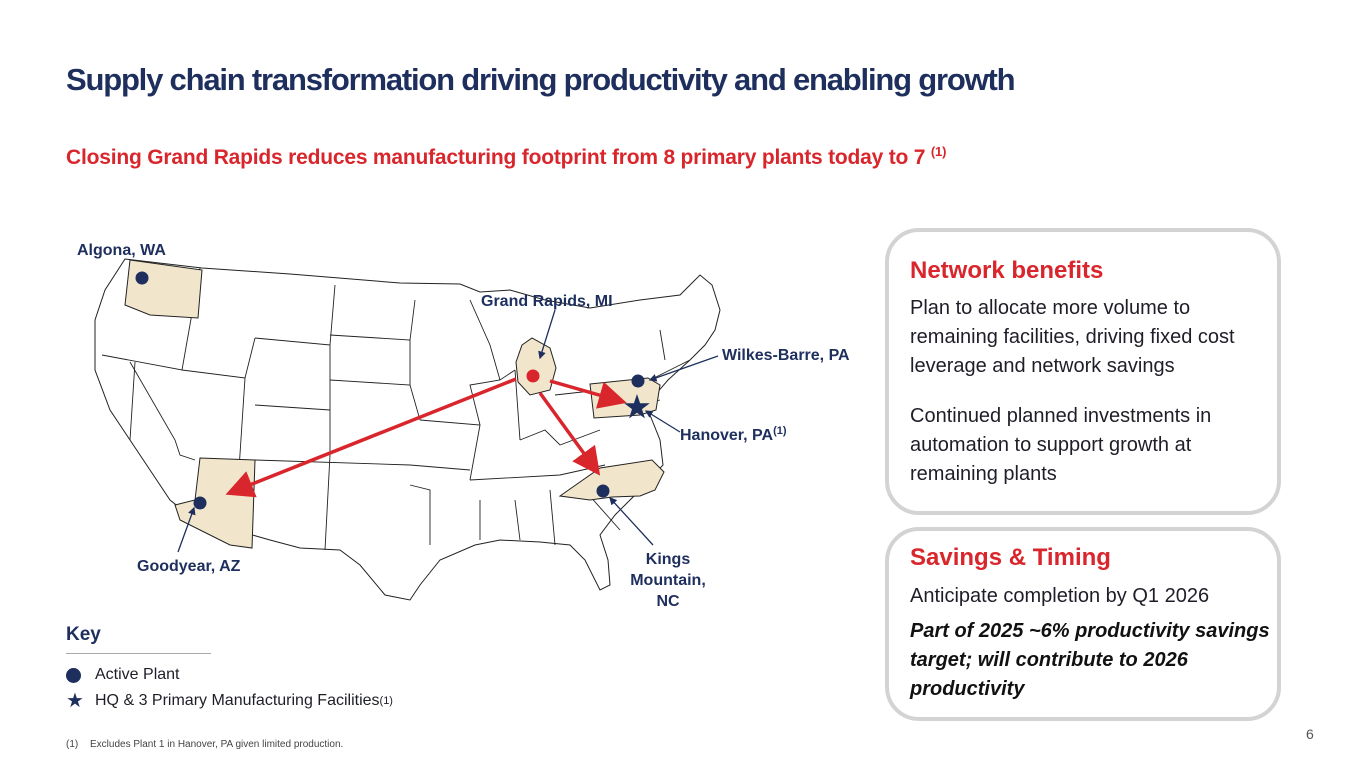 The image size is (1365, 768). Describe the element at coordinates (189, 566) in the screenshot. I see `label-goodyear: Goodyear, AZ` at that location.